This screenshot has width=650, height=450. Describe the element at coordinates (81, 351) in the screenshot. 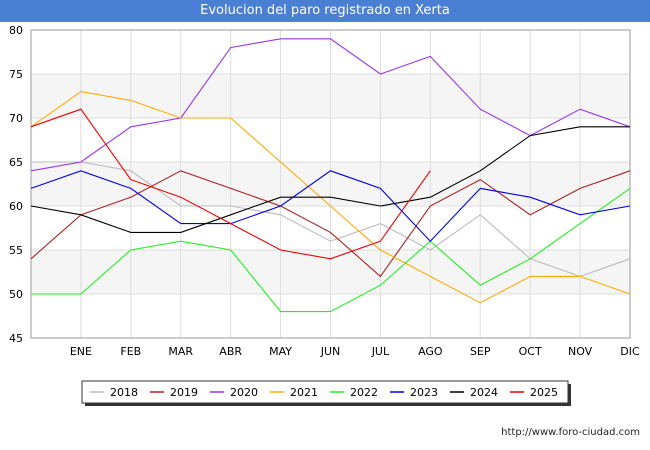

I see `x-tick-label: ENE` at that location.